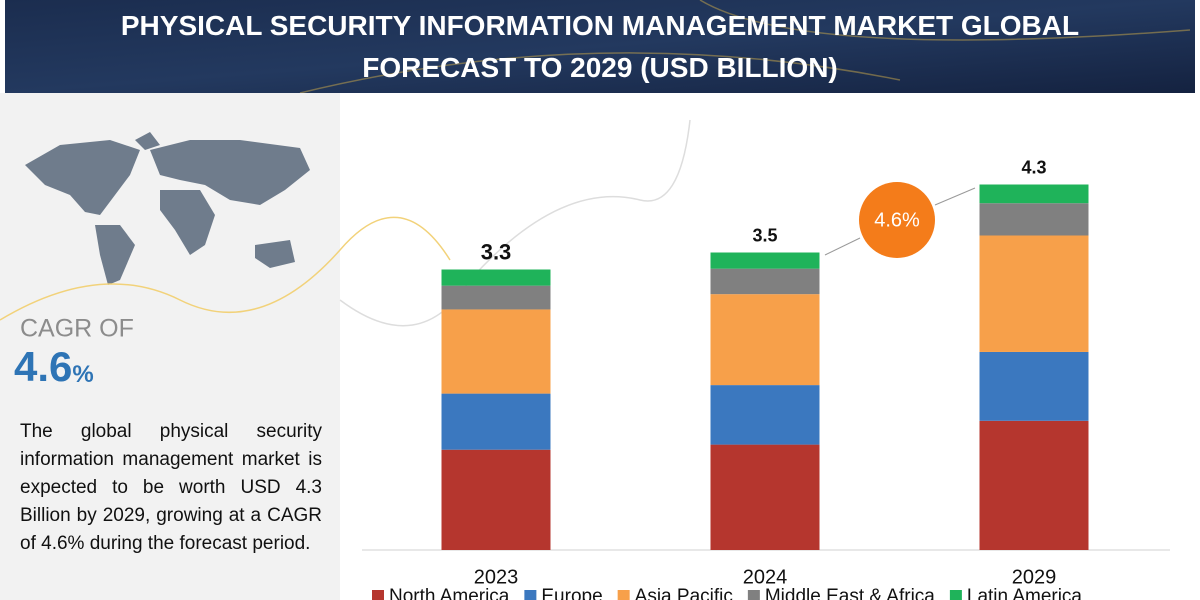 This screenshot has width=1200, height=600. I want to click on legend-label: Middle East & Africa, so click(850, 593).